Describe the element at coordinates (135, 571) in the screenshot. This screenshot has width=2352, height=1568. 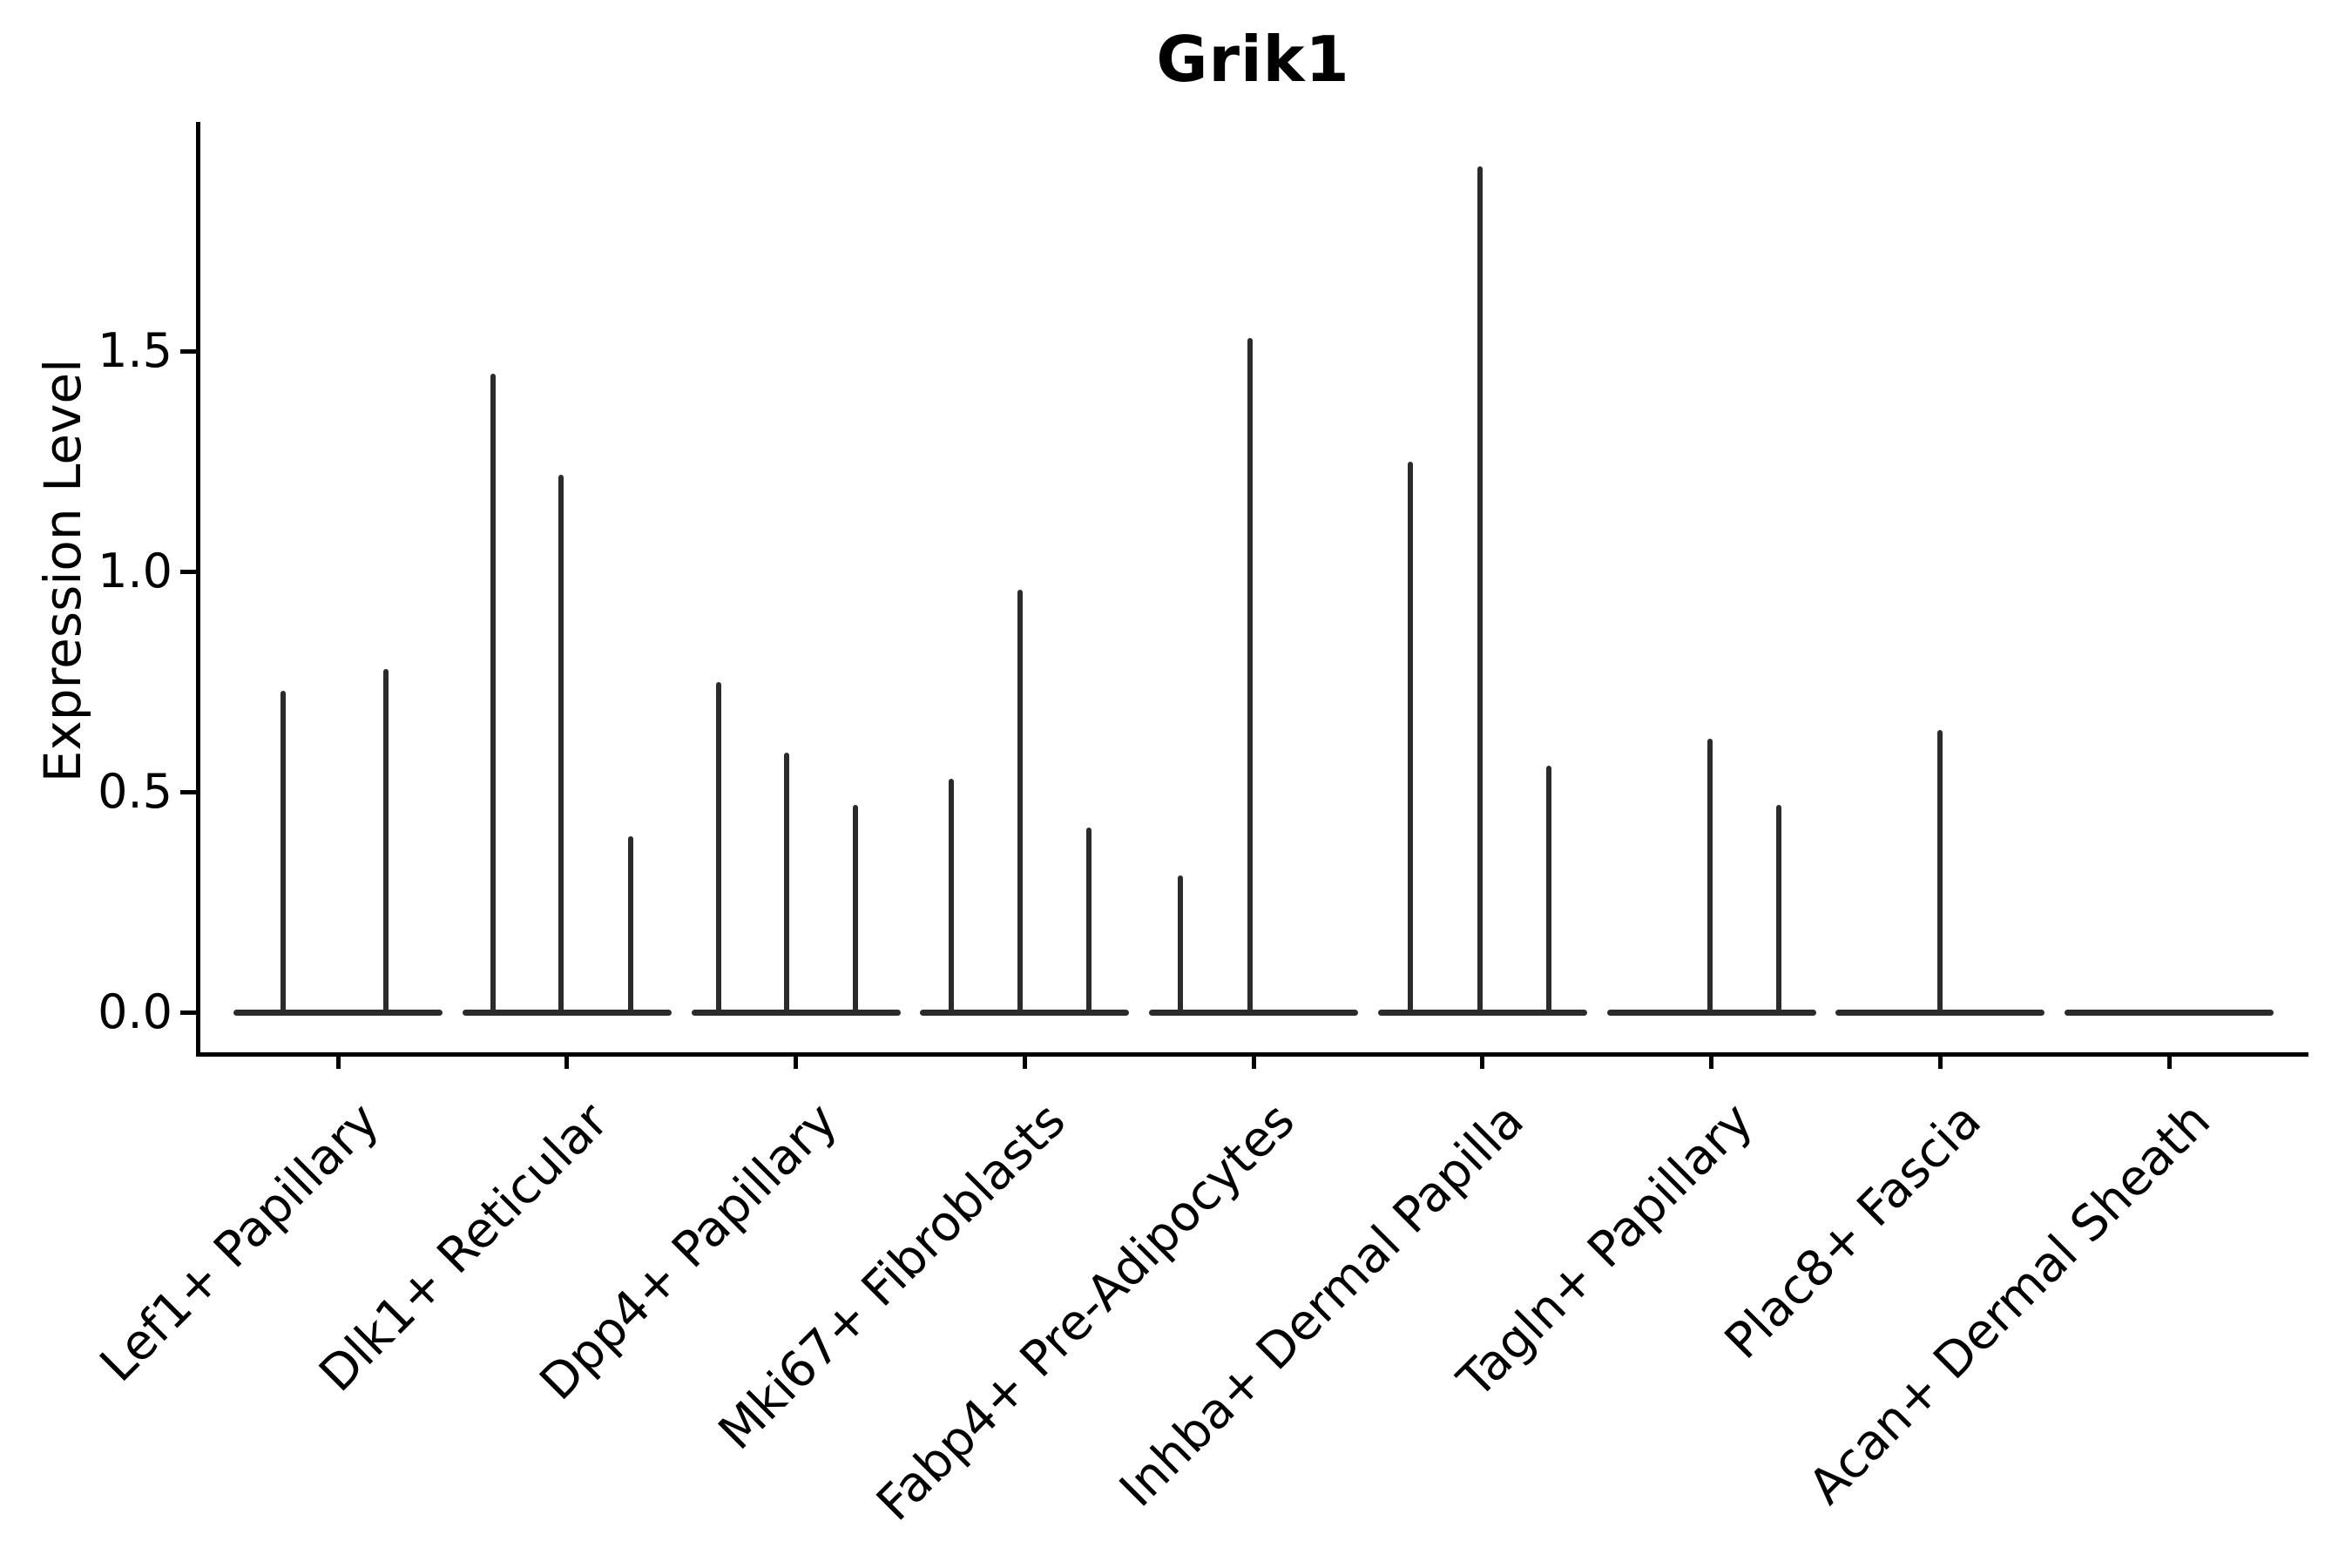
I see `y-tick-label: 1.0` at that location.